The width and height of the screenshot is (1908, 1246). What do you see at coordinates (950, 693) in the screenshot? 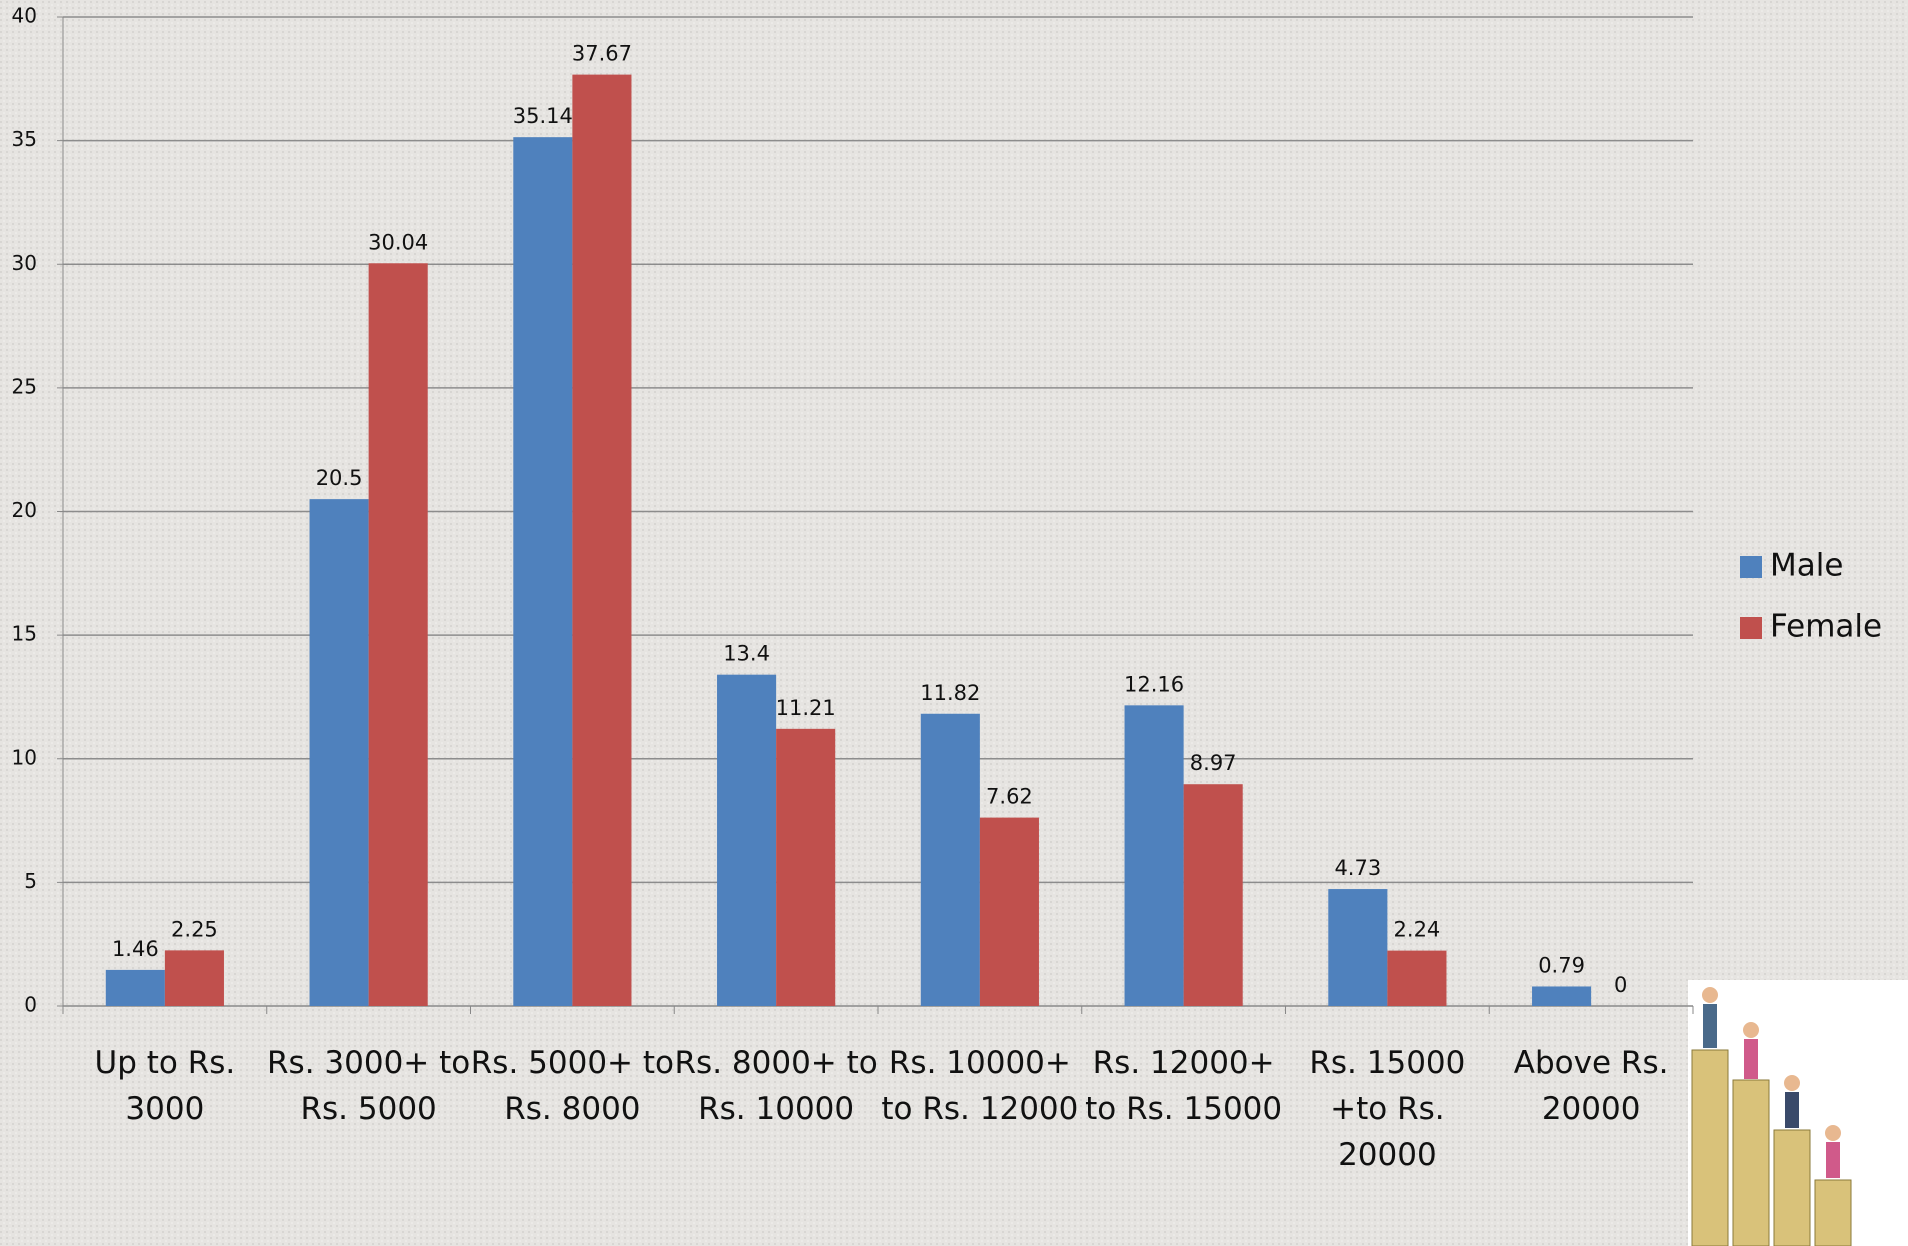
I see `data-label: 11.82` at bounding box center [950, 693].